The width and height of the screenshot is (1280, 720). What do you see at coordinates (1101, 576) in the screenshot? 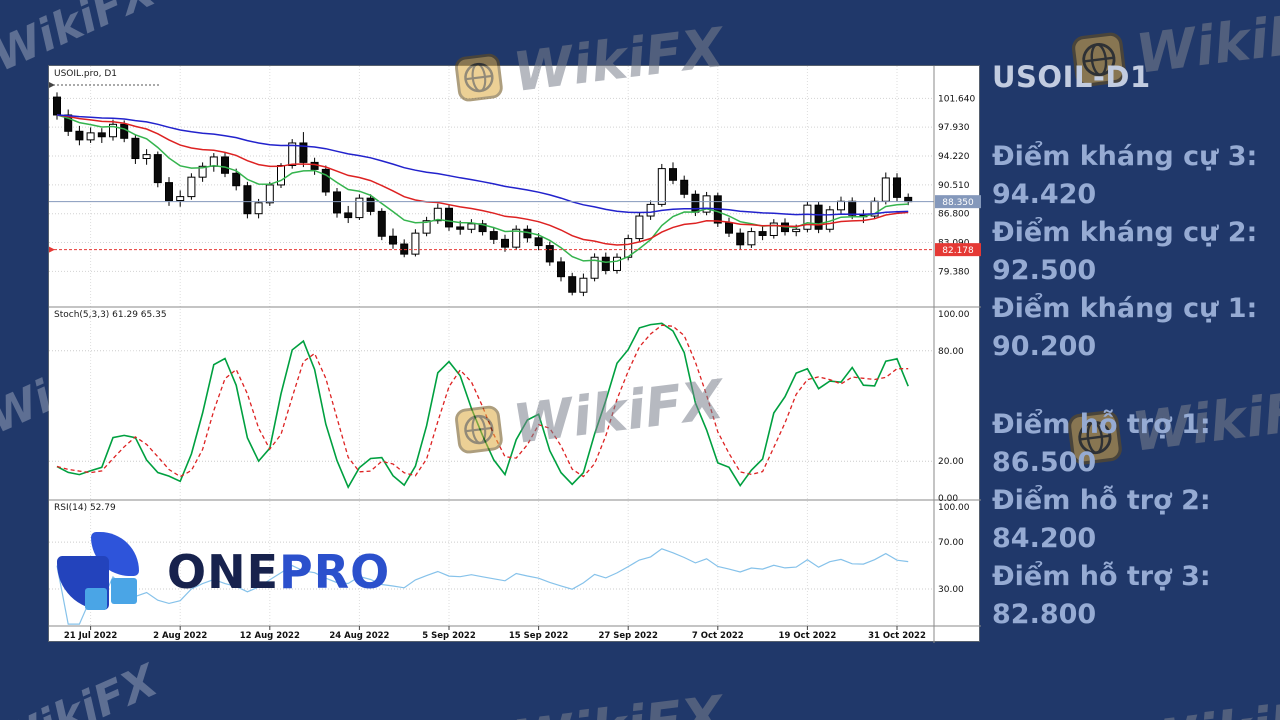
I see `level-label: Điểm hỗ trợ 3:` at bounding box center [1101, 576].